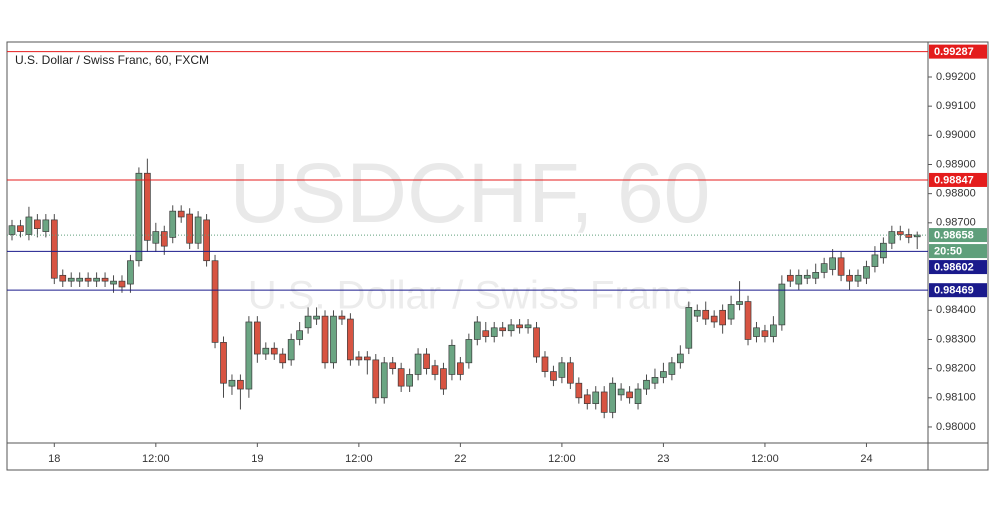 The height and width of the screenshot is (512, 991). I want to click on y-tick-label: 0.99200, so click(956, 77).